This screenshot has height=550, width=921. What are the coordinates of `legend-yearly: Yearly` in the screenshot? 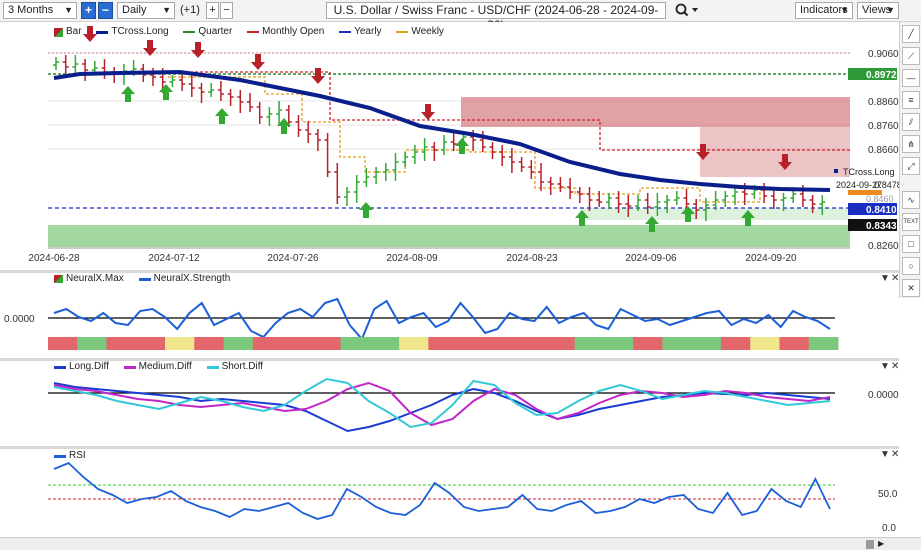 It's located at (360, 32).